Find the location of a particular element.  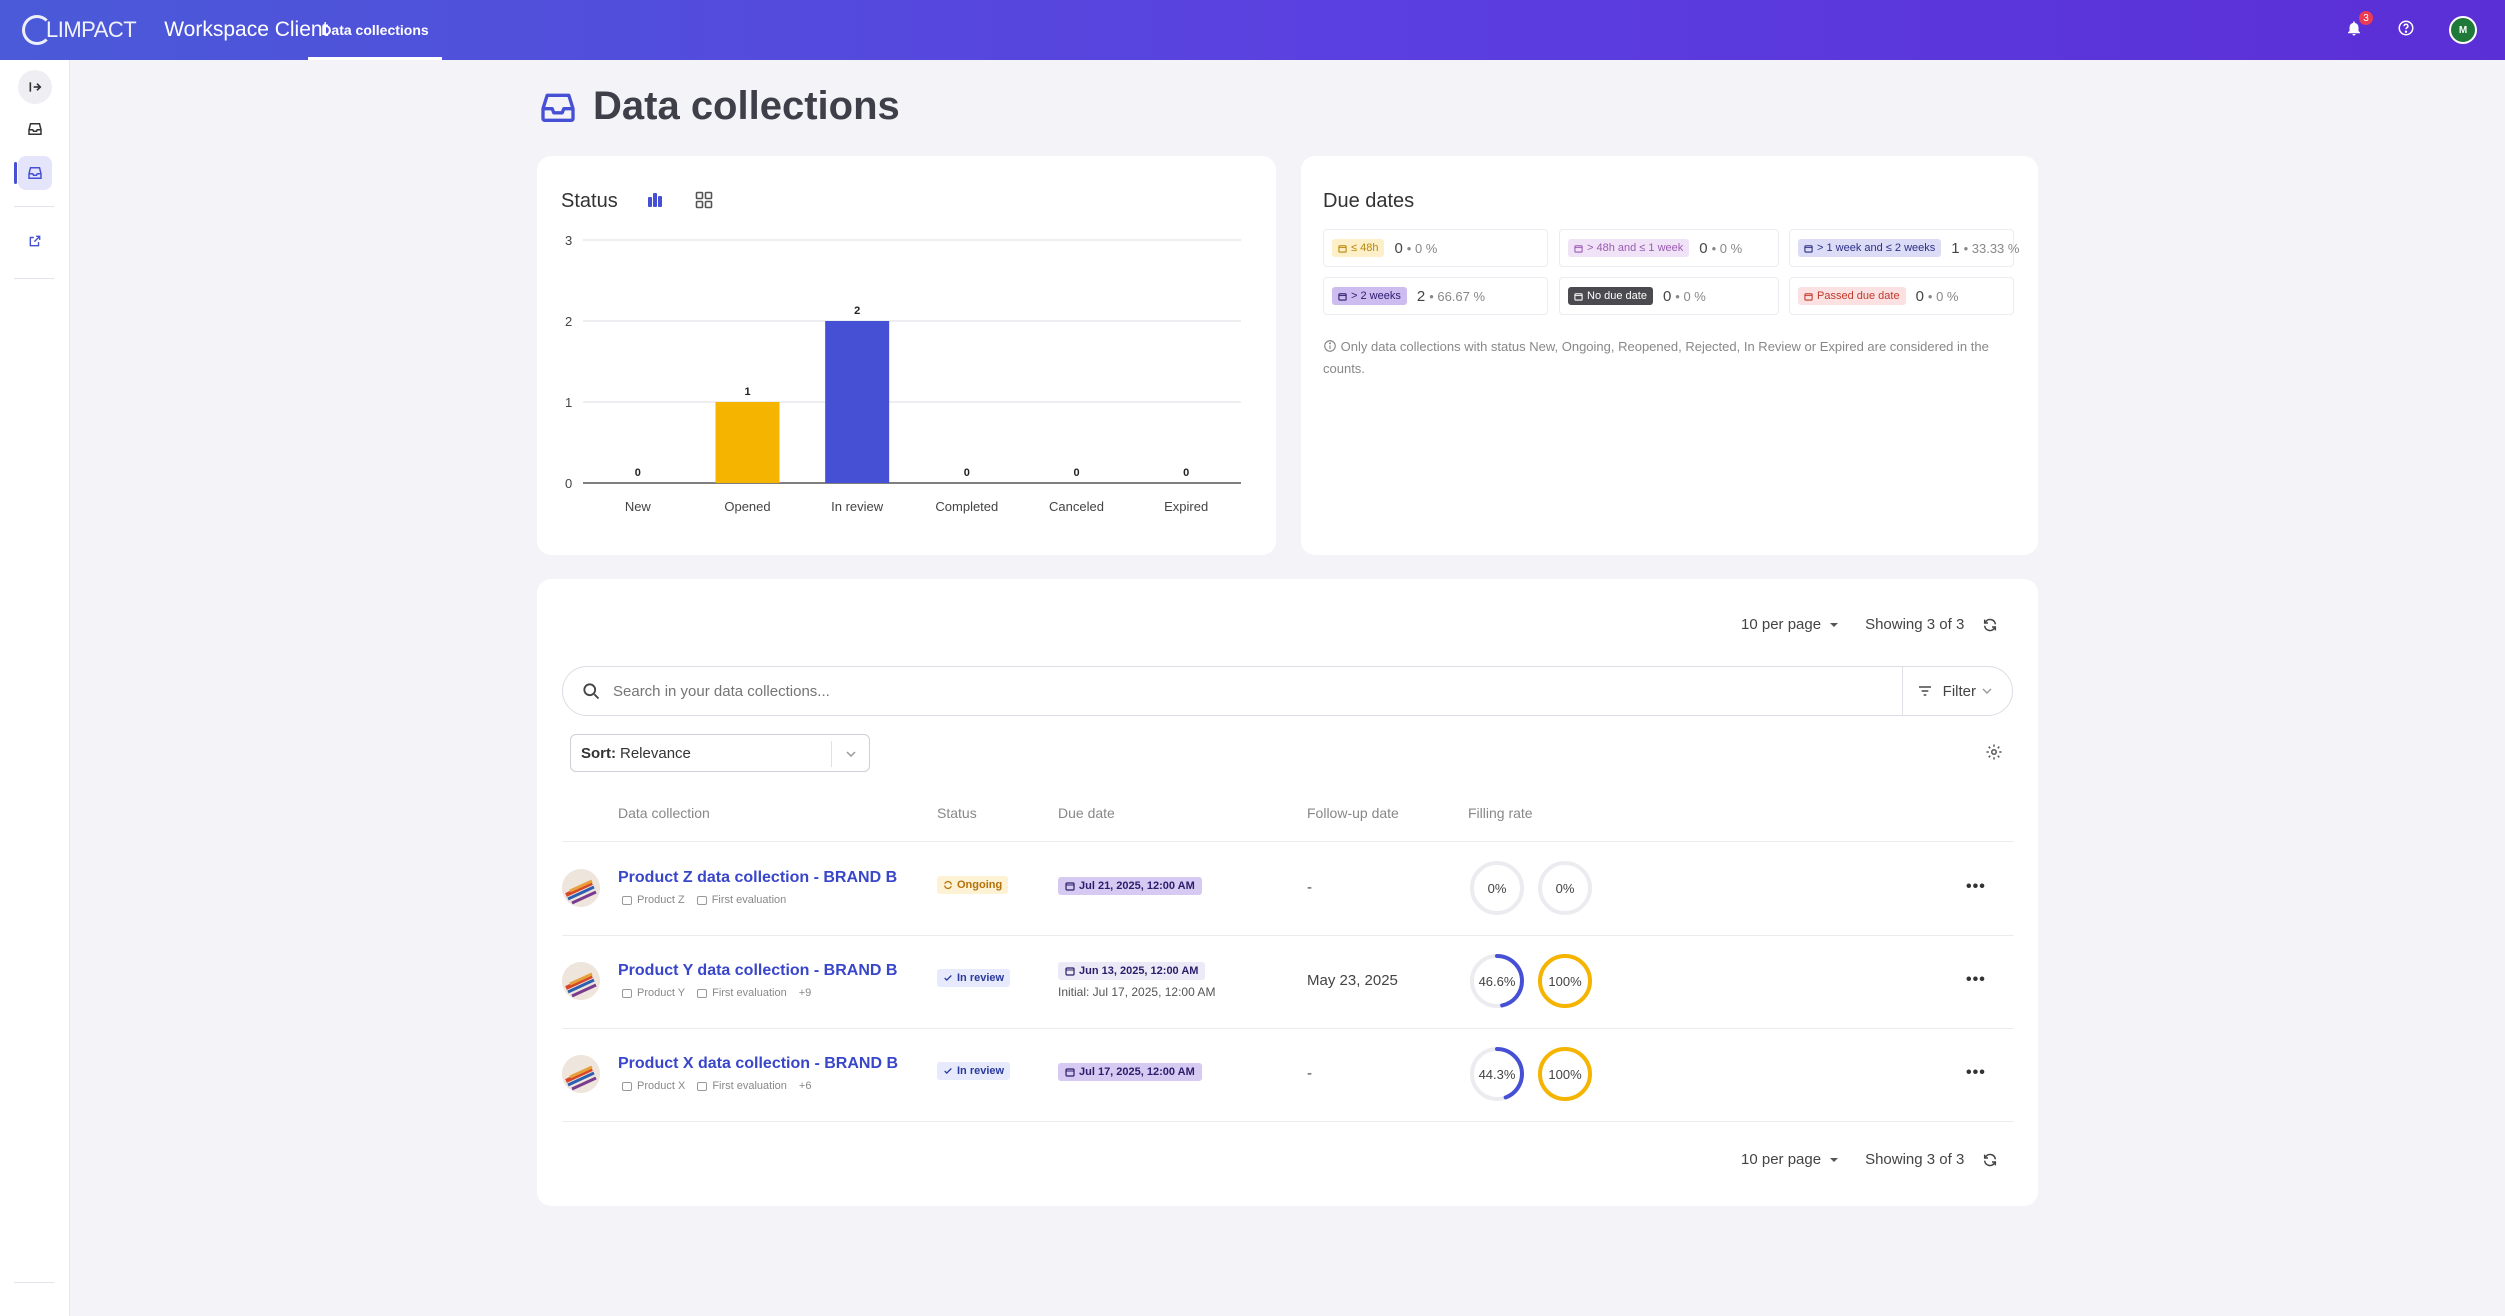

user-avatar: M is located at coordinates (2463, 30).